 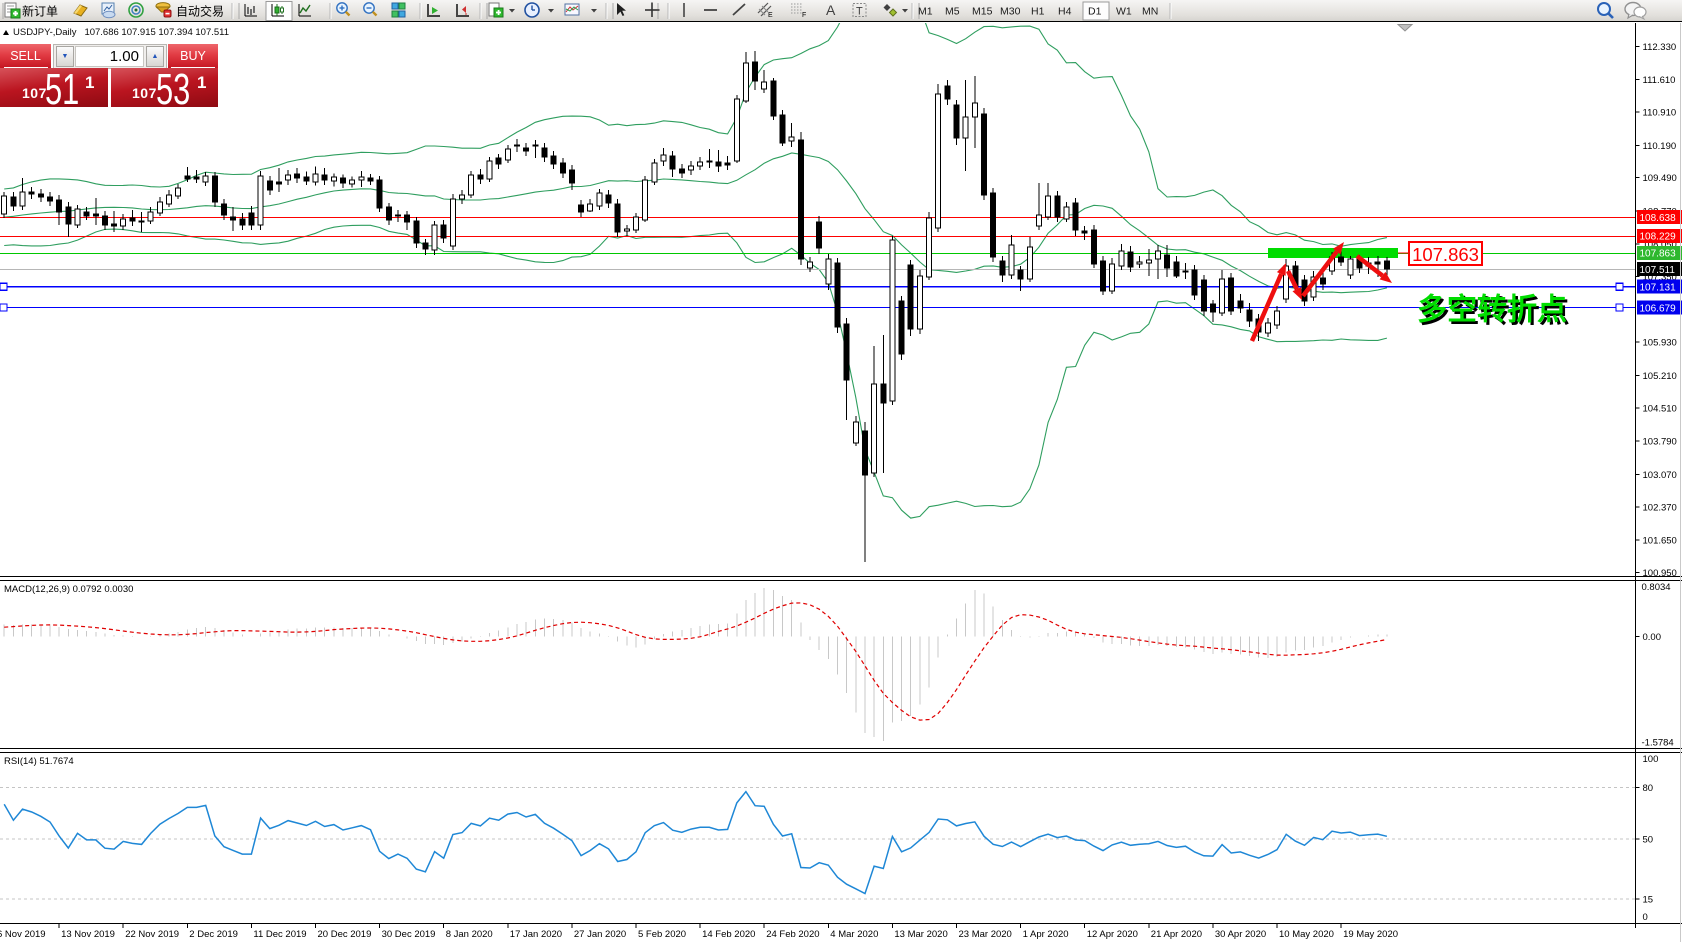 What do you see at coordinates (920, 934) in the screenshot?
I see `svg-text: 13 Mar 2020` at bounding box center [920, 934].